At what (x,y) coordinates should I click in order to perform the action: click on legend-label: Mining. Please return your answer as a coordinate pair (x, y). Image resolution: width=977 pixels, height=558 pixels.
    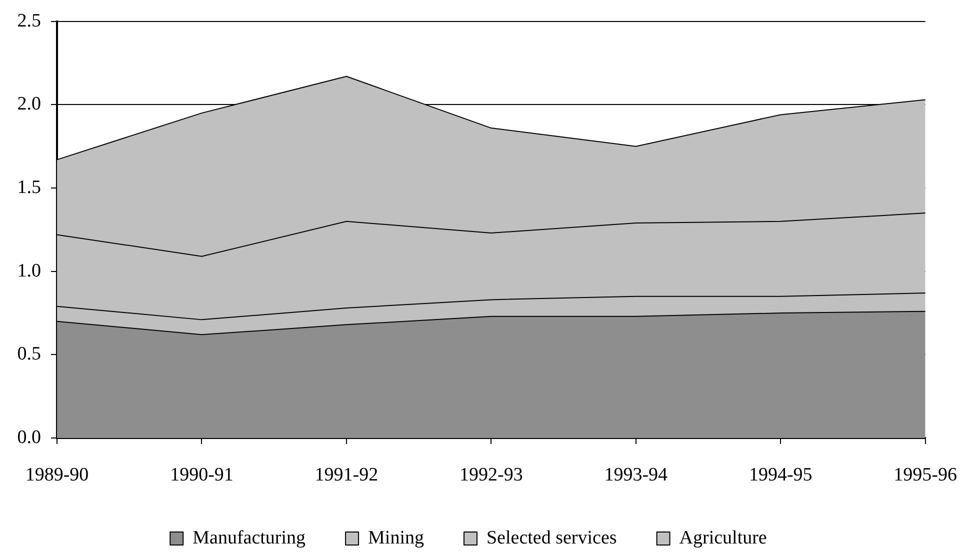
    Looking at the image, I should click on (396, 537).